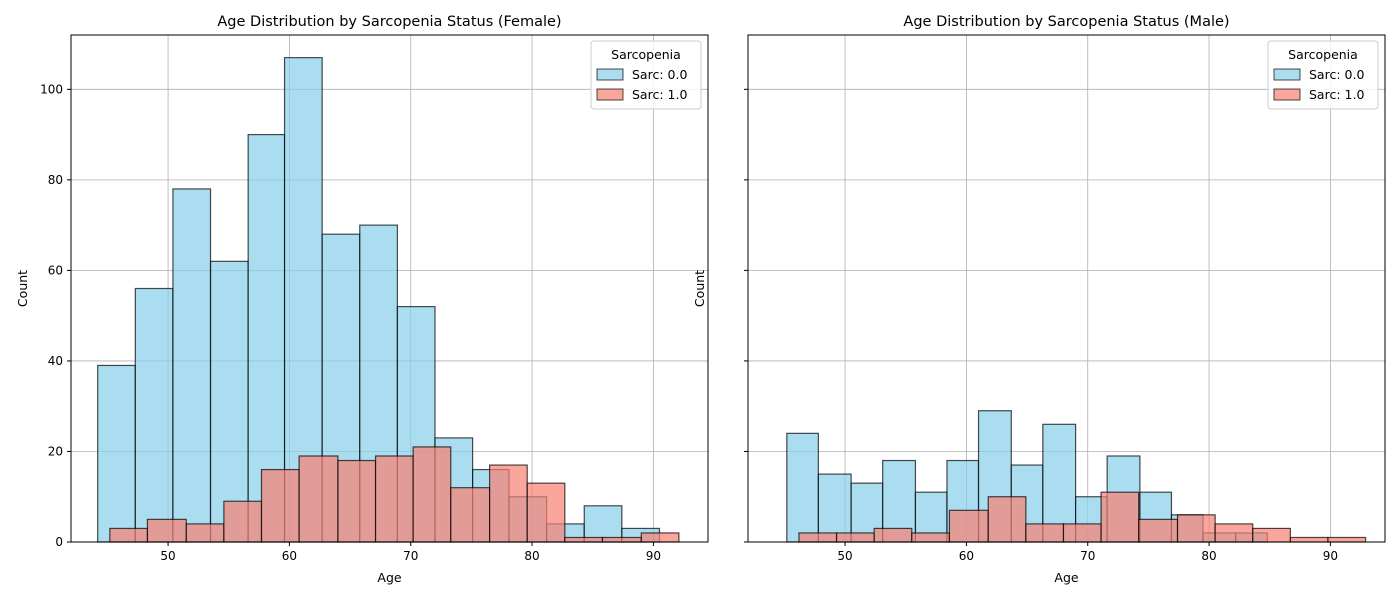 The image size is (1400, 604). What do you see at coordinates (51, 89) in the screenshot?
I see `y-tick-label: 100` at bounding box center [51, 89].